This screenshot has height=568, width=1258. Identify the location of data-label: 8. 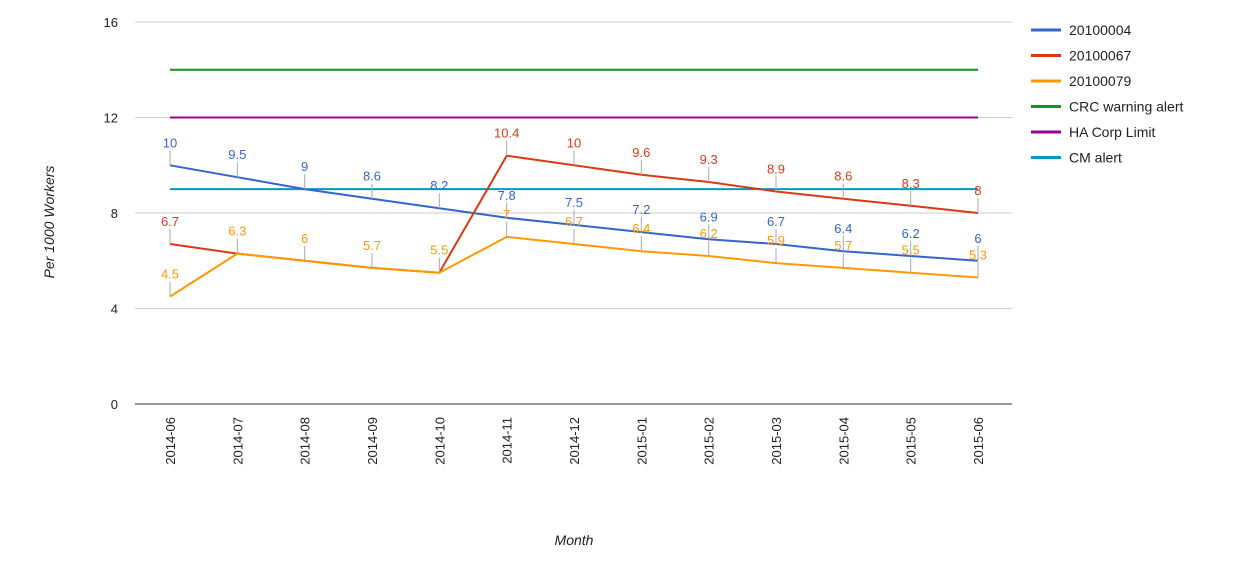
(977, 190).